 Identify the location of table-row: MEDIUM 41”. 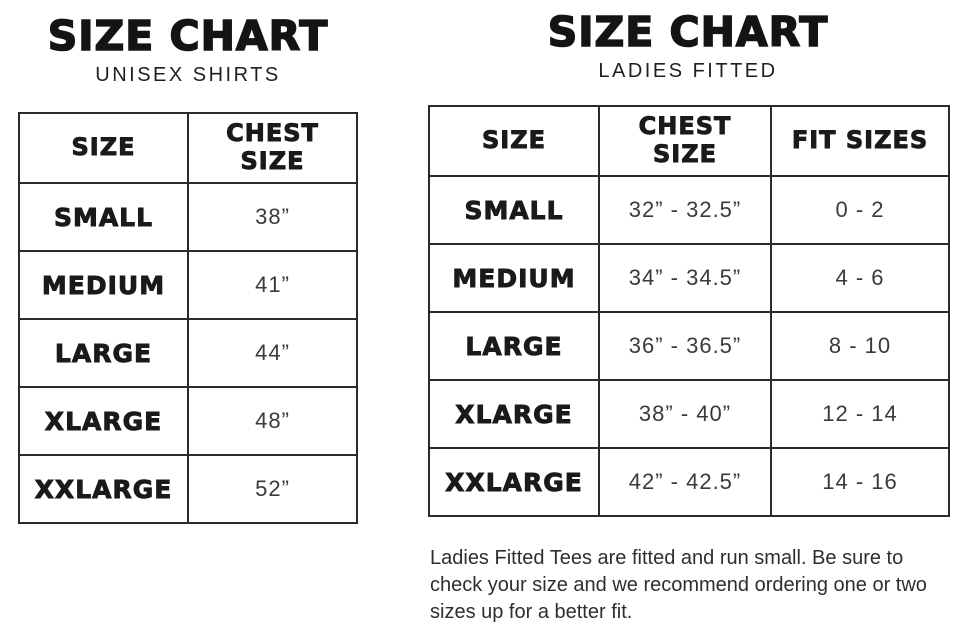
(188, 285).